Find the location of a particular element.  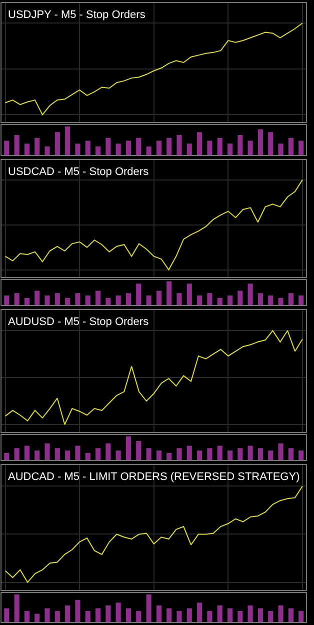

chart-title: USDJPY - M5 - Stop Orders is located at coordinates (77, 15).